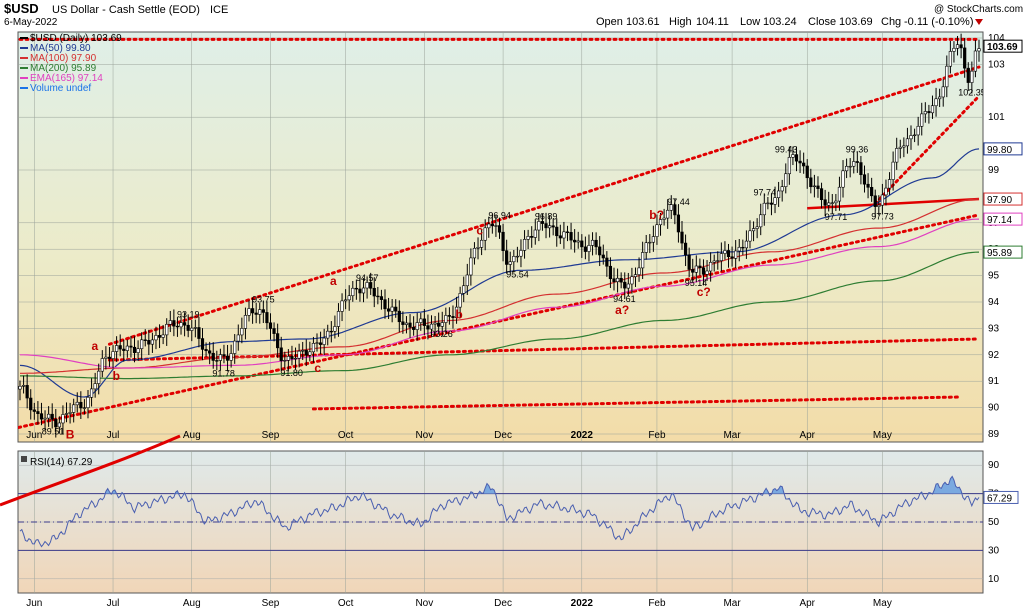 The height and width of the screenshot is (611, 1024). I want to click on price-annotation: 97.44, so click(678, 202).